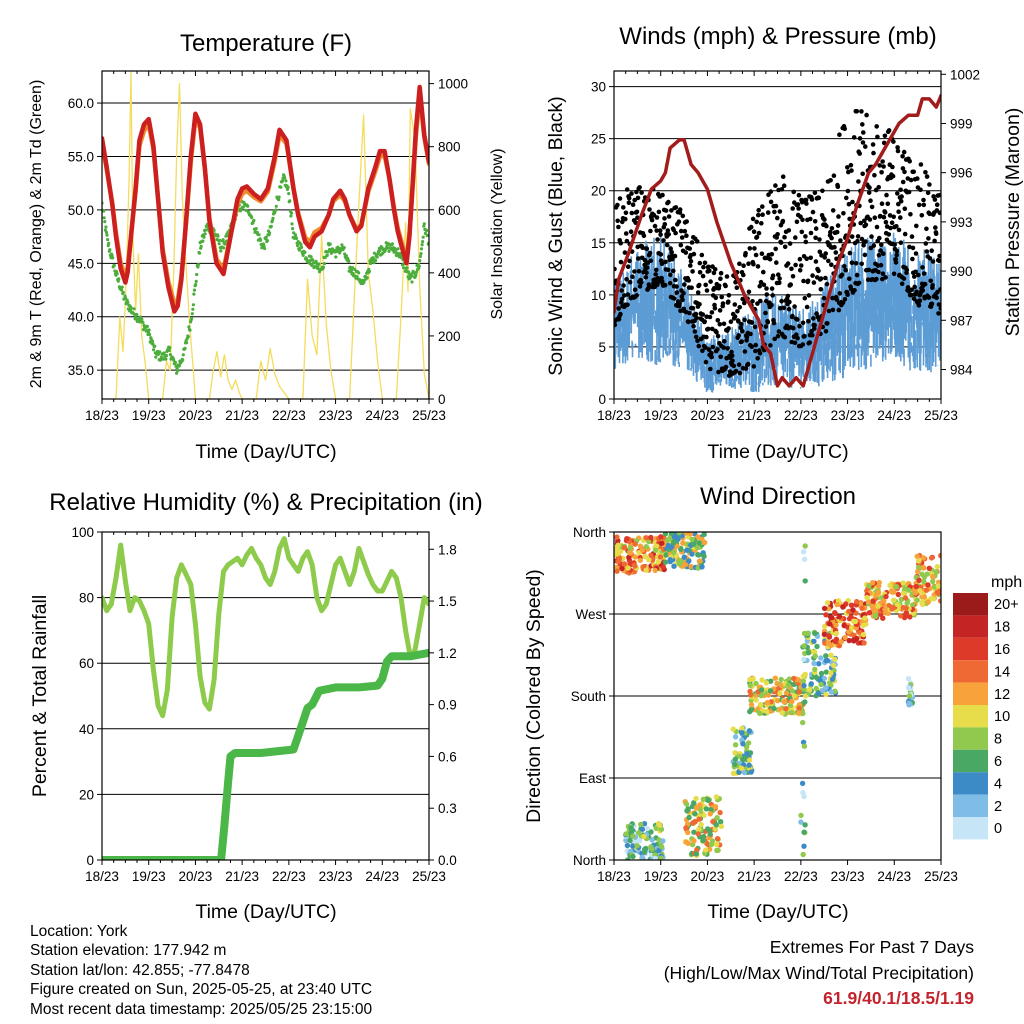 The height and width of the screenshot is (1024, 1024). Describe the element at coordinates (265, 452) in the screenshot. I see `temperature-xlabel: Time (Day/UTC)` at that location.